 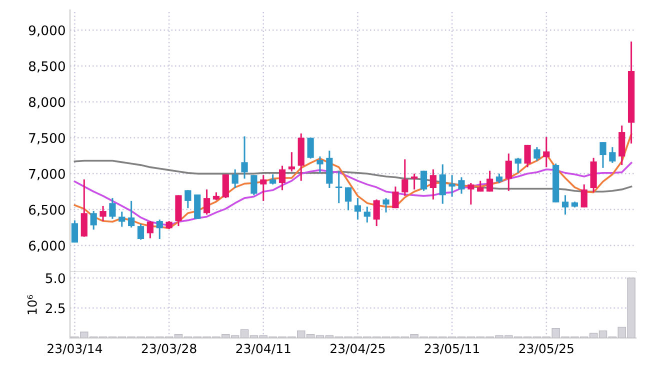 I want to click on y-tick-label: 6,500, so click(x=46, y=210).